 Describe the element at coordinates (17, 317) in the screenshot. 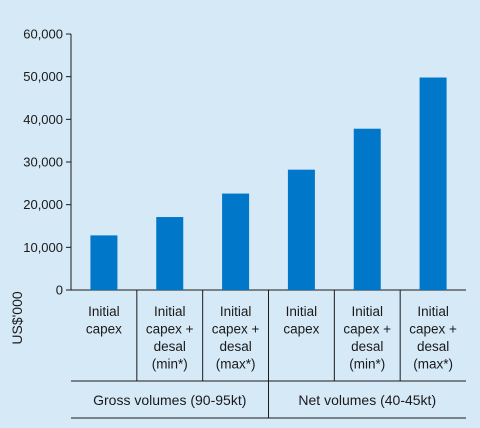

I see `y-axis-label: US$'000` at that location.